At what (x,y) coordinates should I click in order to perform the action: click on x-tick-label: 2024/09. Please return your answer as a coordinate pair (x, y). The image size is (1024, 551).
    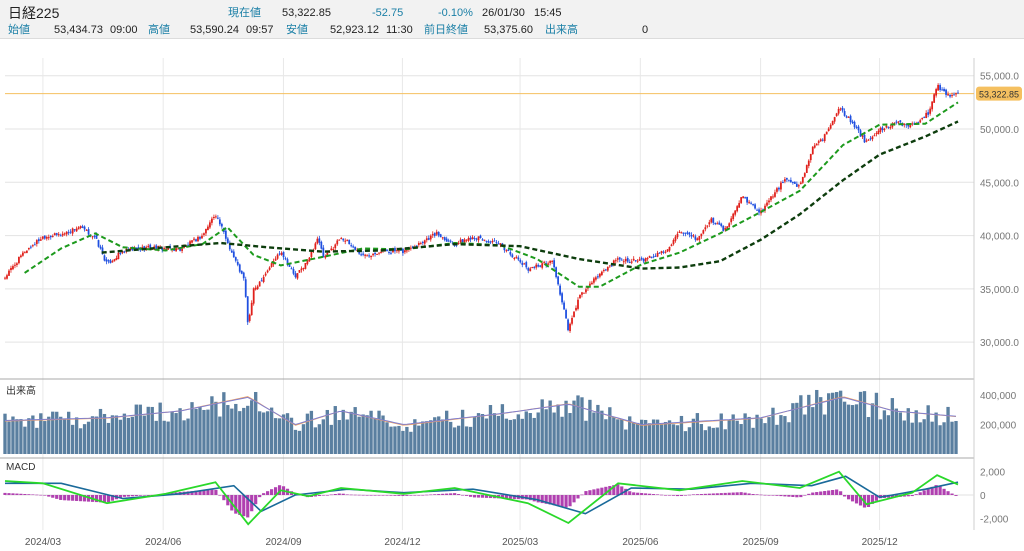
    Looking at the image, I should click on (283, 542).